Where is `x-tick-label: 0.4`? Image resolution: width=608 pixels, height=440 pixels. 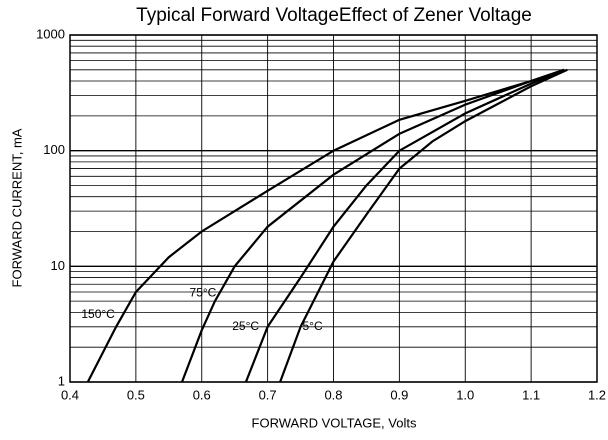 x-tick-label: 0.4 is located at coordinates (70, 394).